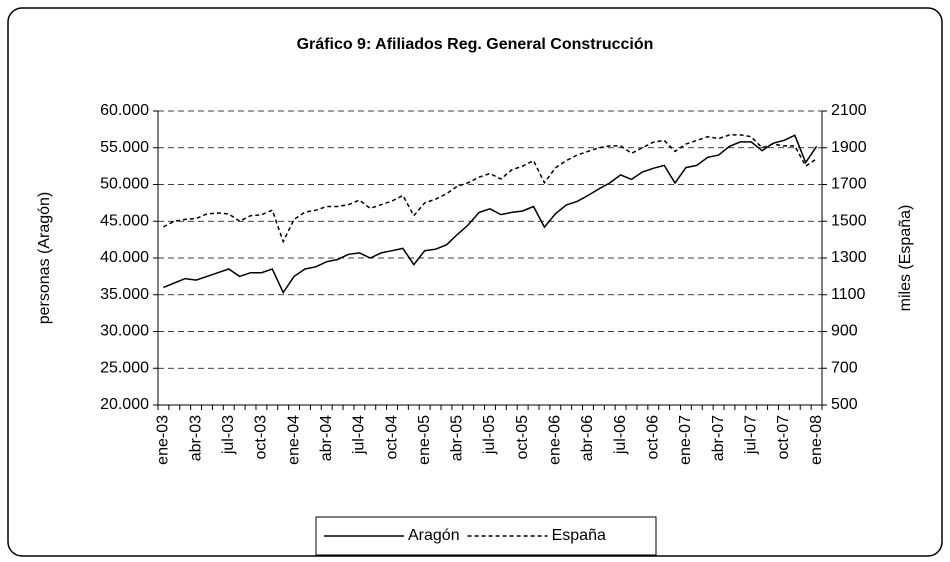 This screenshot has height=562, width=950. Describe the element at coordinates (848, 294) in the screenshot. I see `y2-tick-label: 1100` at that location.